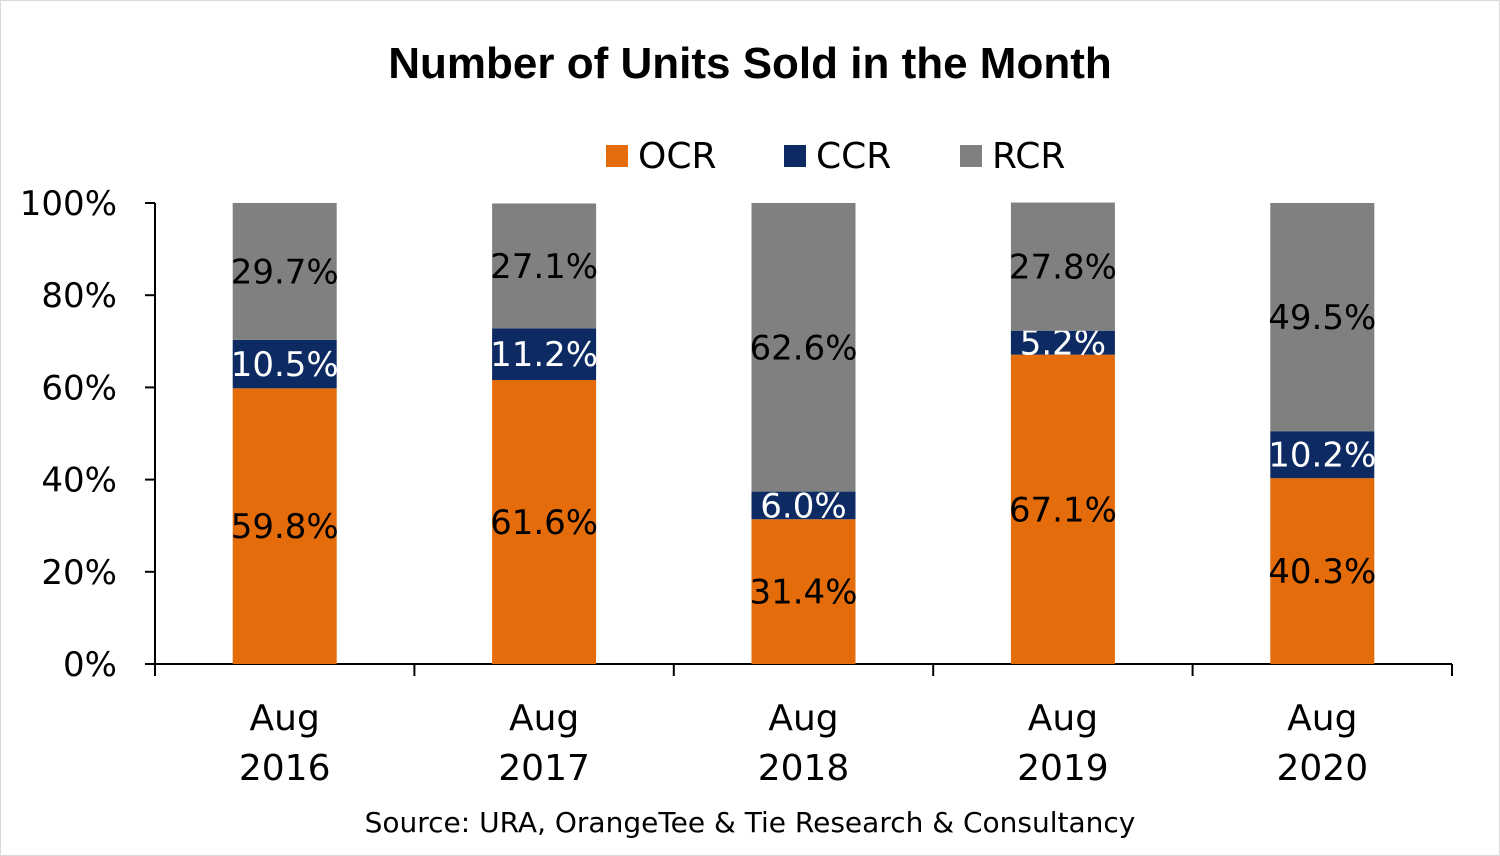  I want to click on data-label-ccr: 11.2%, so click(544, 355).